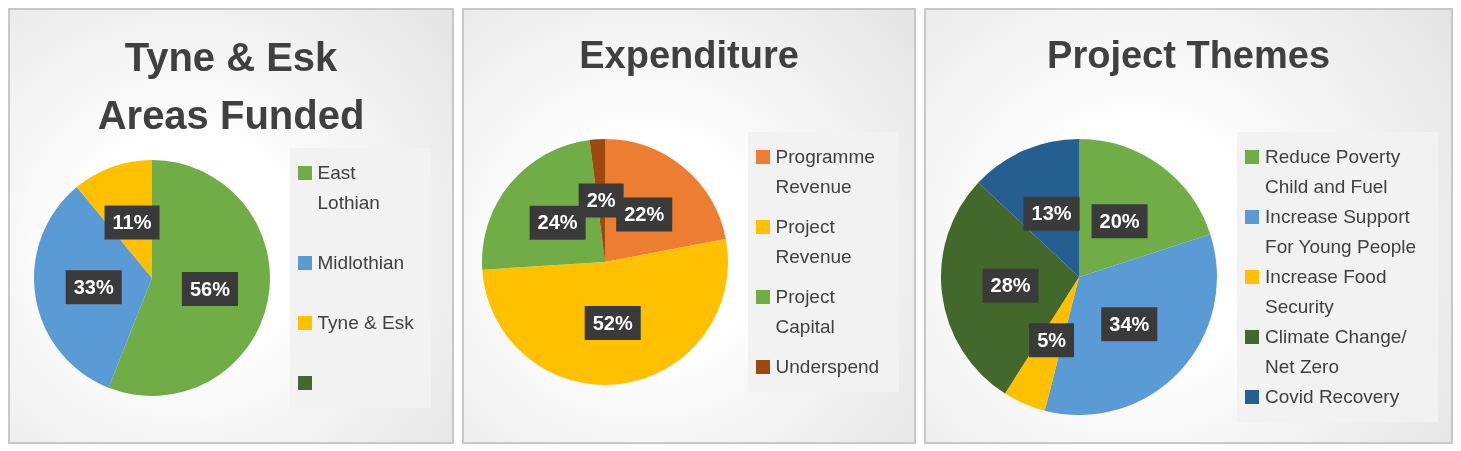  Describe the element at coordinates (1052, 339) in the screenshot. I see `data-label: 5%` at that location.